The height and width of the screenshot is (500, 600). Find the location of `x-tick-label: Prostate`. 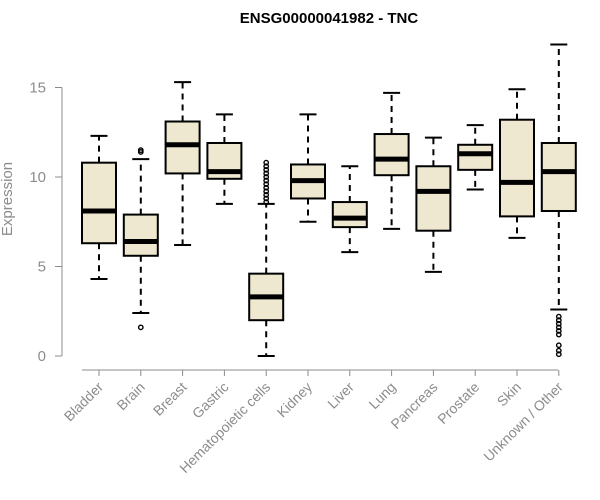

x-tick-label: Prostate is located at coordinates (458, 403).